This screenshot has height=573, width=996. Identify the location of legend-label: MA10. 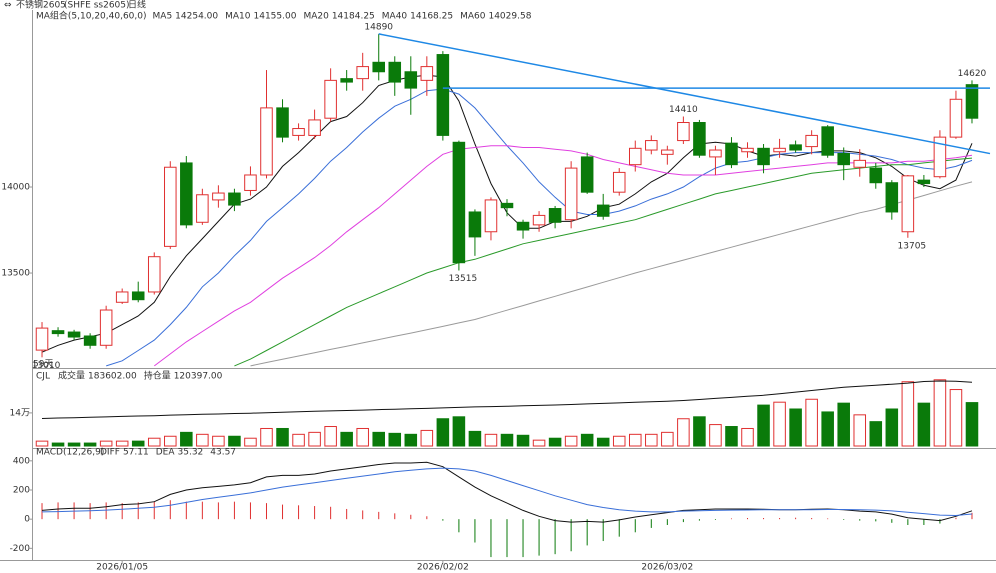
(238, 17).